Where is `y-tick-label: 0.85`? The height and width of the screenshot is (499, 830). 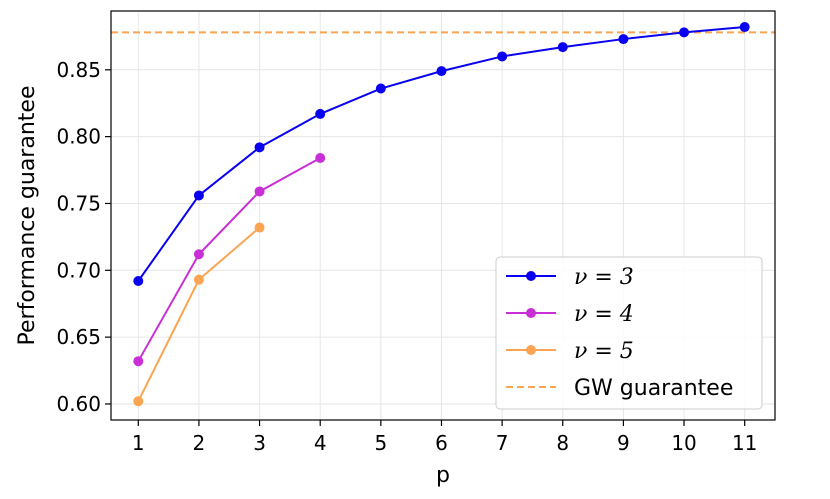 y-tick-label: 0.85 is located at coordinates (78, 70).